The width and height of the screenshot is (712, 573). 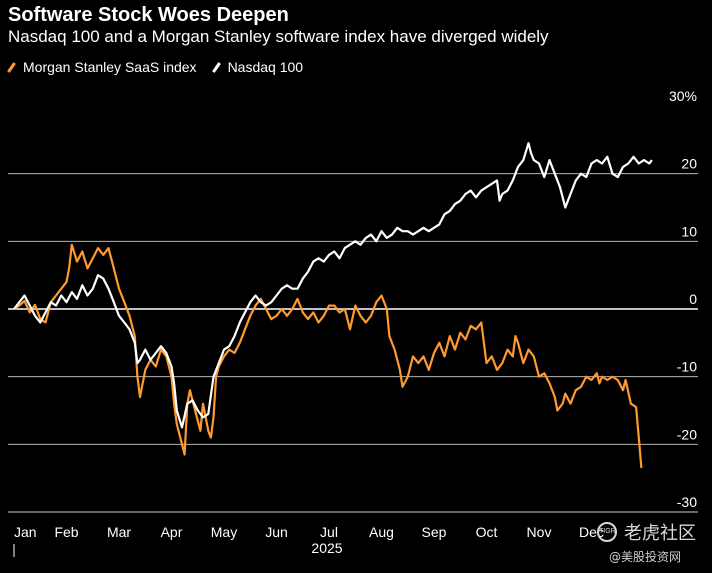 What do you see at coordinates (25, 532) in the screenshot?
I see `x-tick-label-jan: Jan` at bounding box center [25, 532].